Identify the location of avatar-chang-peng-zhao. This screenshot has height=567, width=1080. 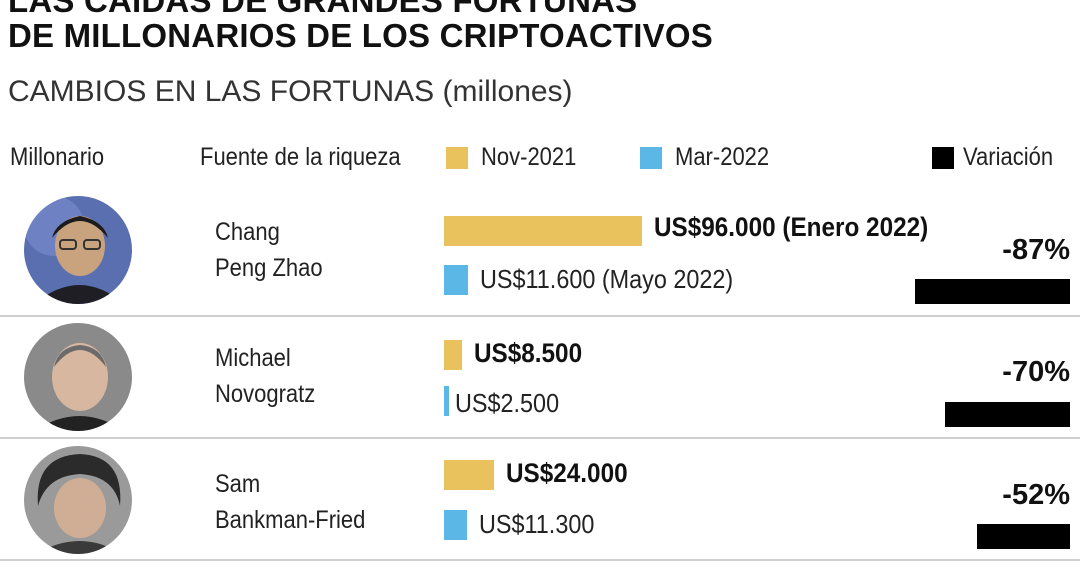
(78, 250).